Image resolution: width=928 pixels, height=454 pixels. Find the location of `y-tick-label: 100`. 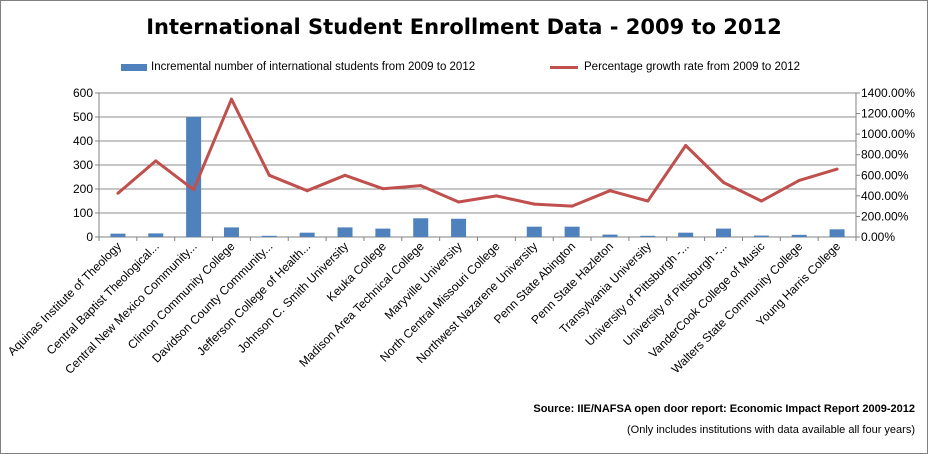

y-tick-label: 100 is located at coordinates (83, 213).